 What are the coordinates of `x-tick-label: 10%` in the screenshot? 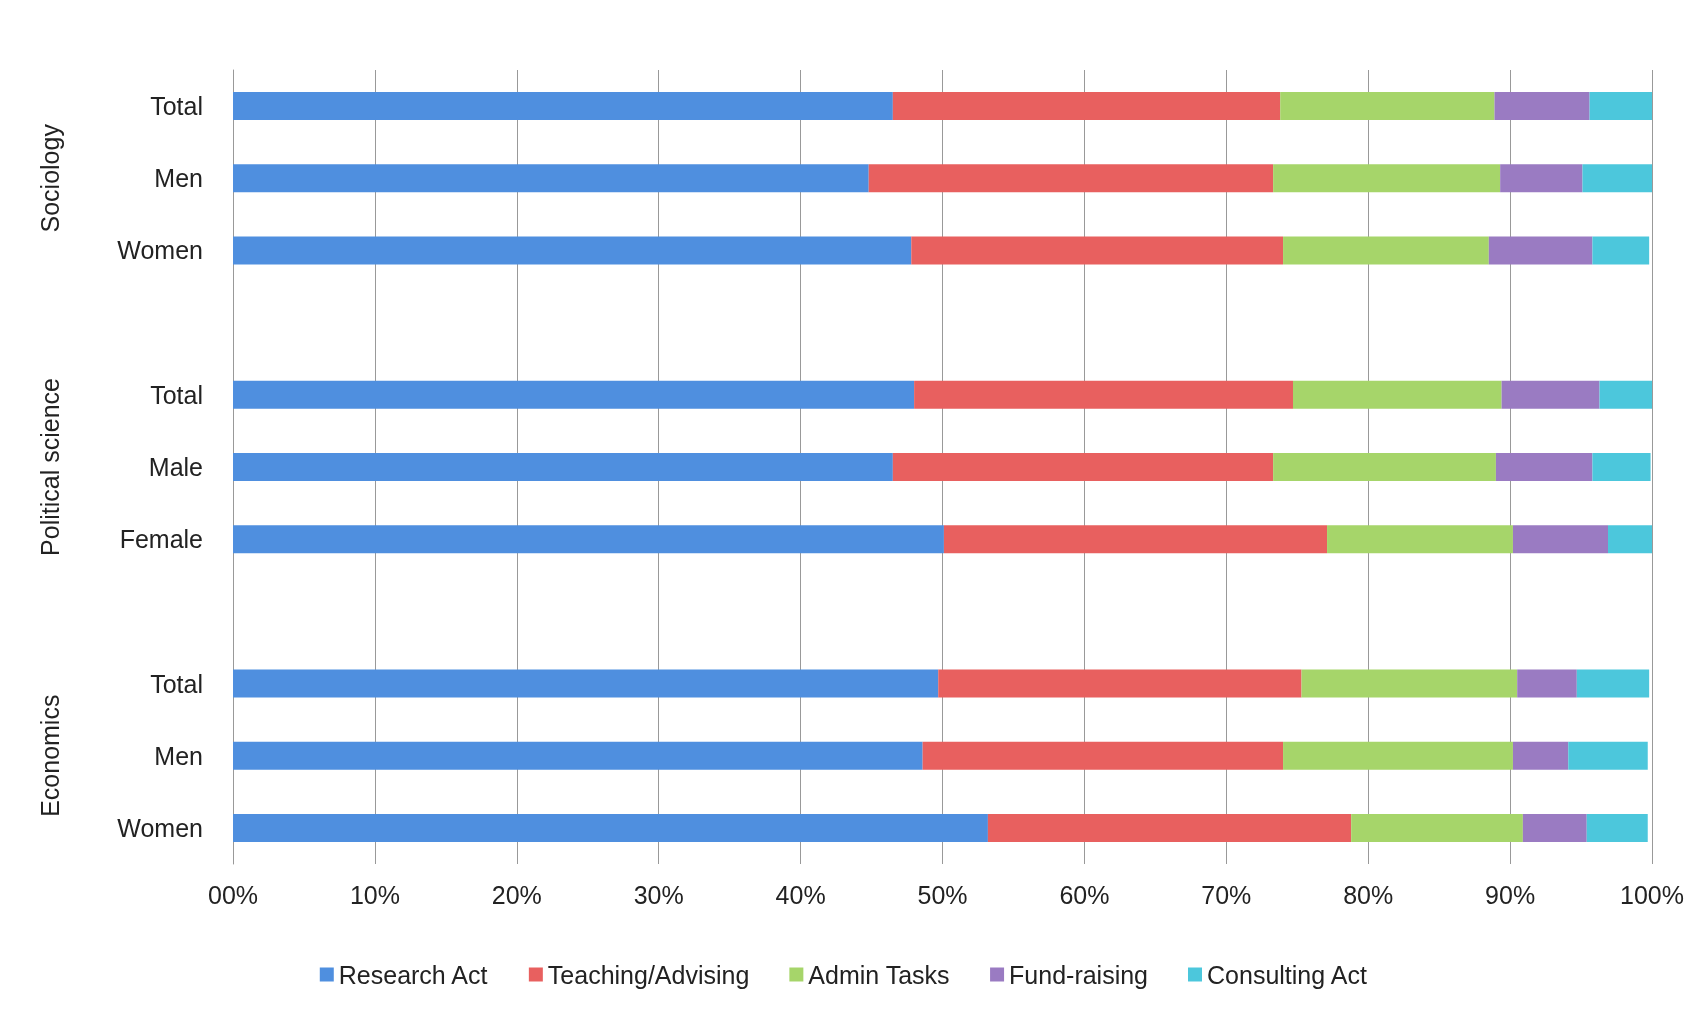 It's located at (374, 894).